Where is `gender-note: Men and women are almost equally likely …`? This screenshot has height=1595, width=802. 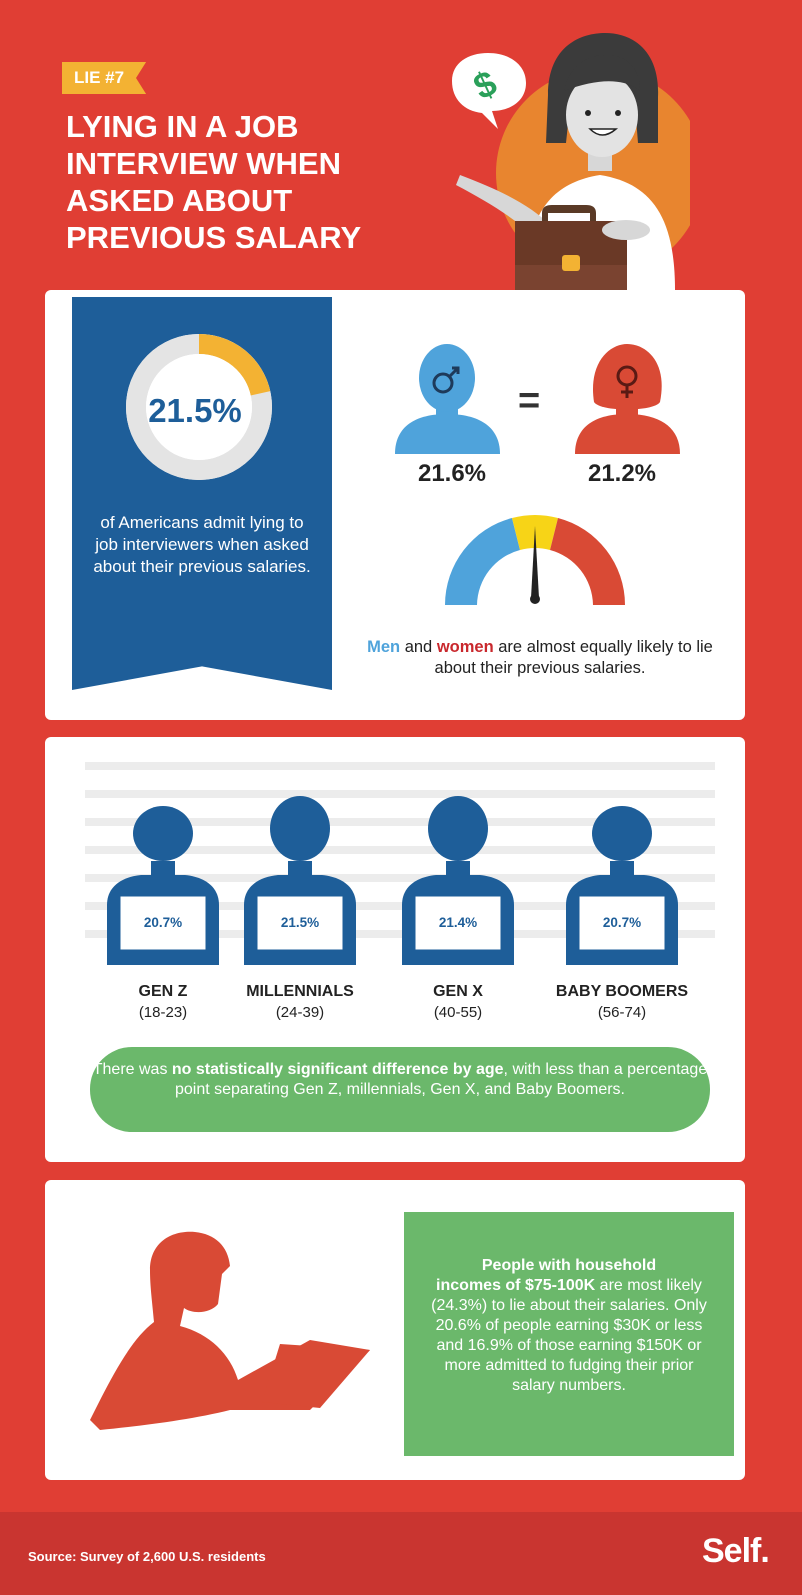 gender-note: Men and women are almost equally likely … is located at coordinates (540, 657).